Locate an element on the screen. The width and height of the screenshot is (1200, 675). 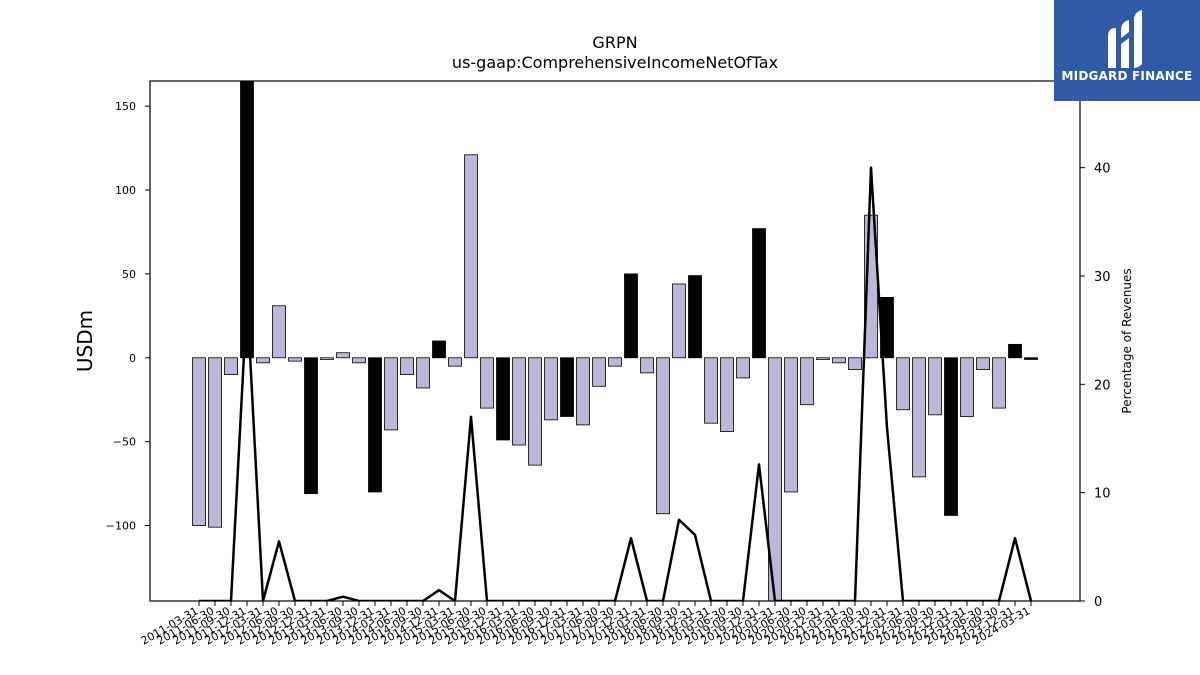
brand-logo: MIDGARD FINANCE is located at coordinates (1127, 50).